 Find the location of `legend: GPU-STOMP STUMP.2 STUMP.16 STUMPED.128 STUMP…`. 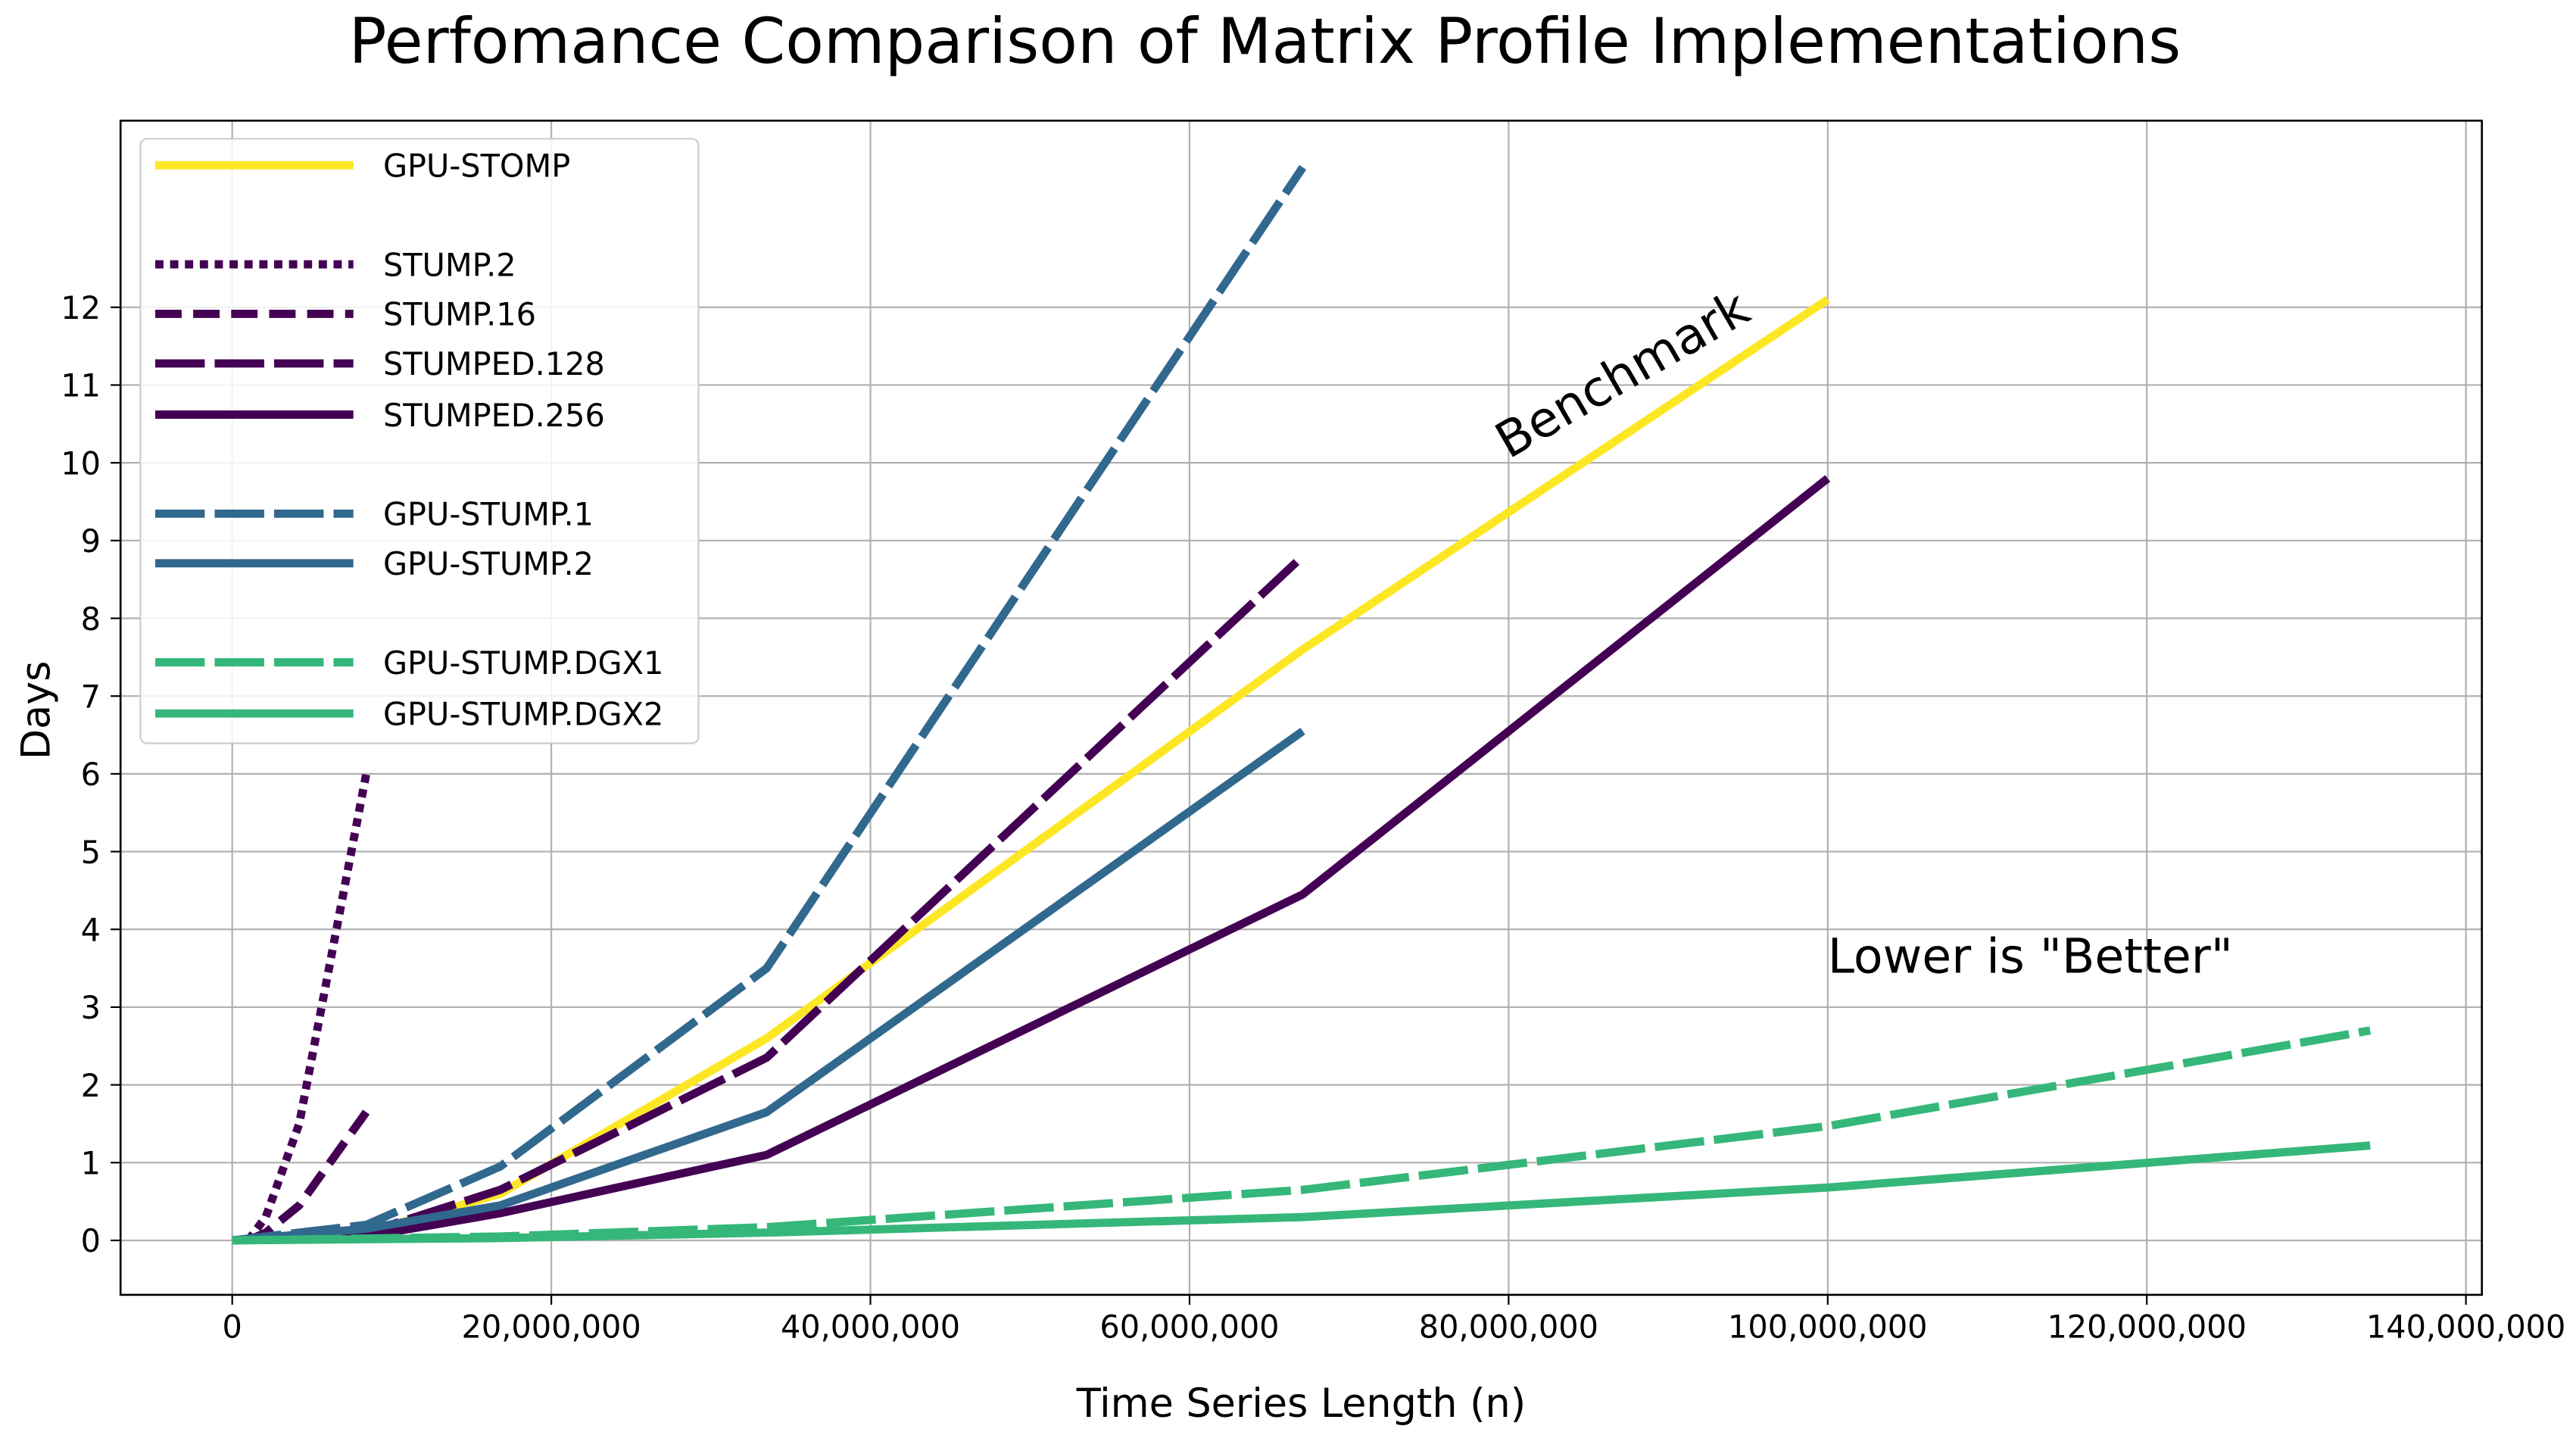

legend: GPU-STOMP STUMP.2 STUMP.16 STUMPED.128 STUMP… is located at coordinates (419, 441).